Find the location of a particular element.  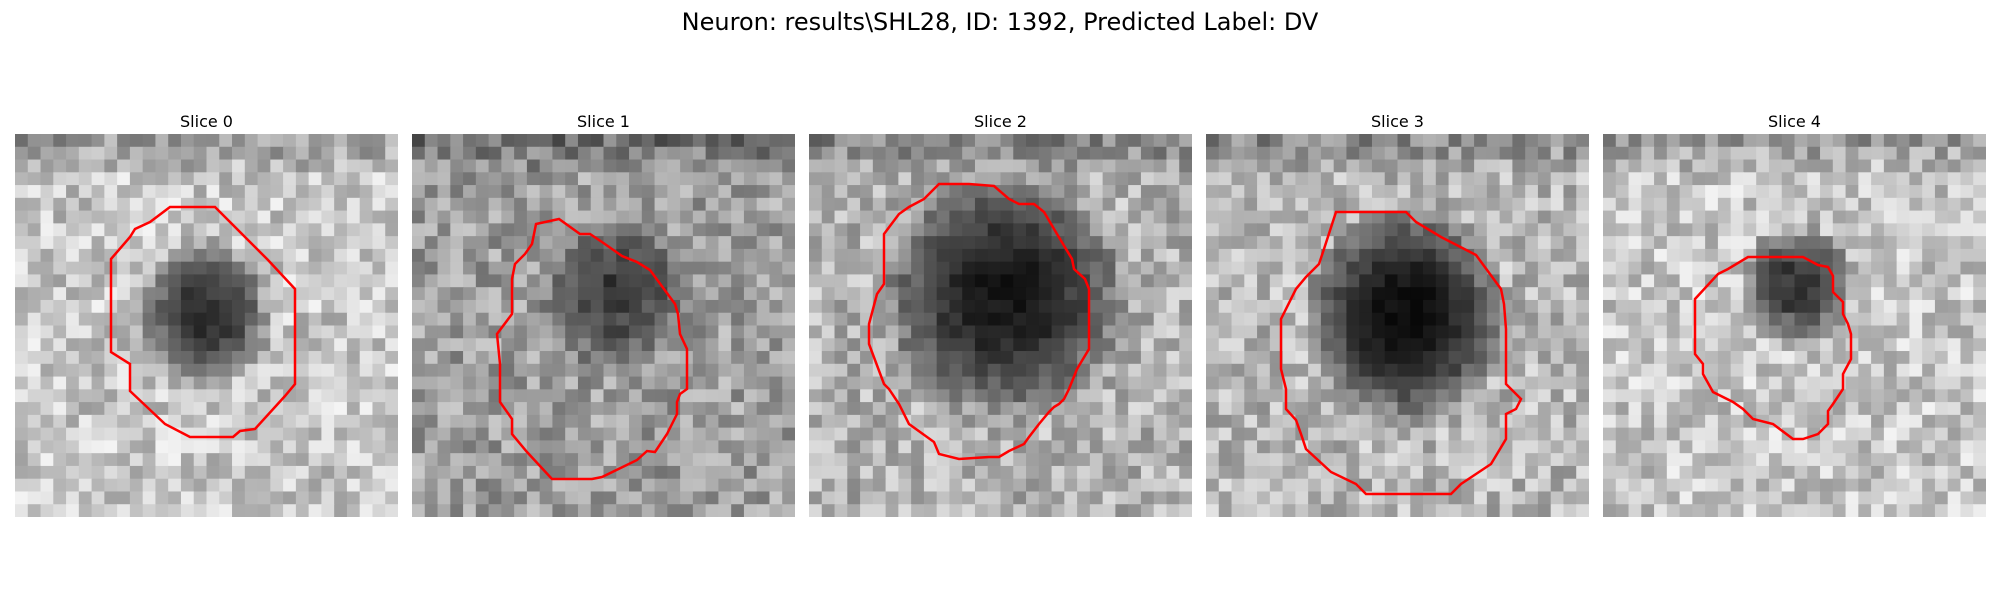

slice-title: Slice 0 is located at coordinates (206, 122).